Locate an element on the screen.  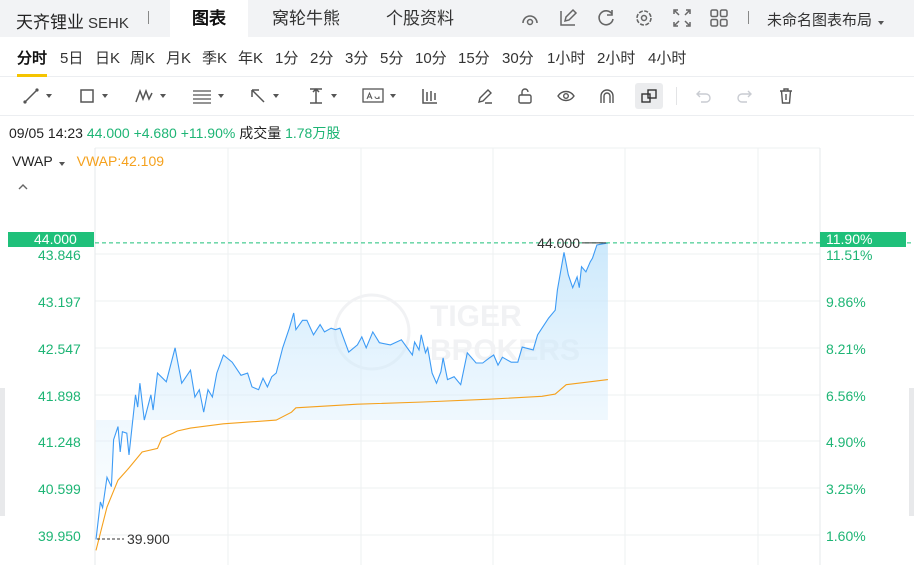
pct-axis-label: 6.56% is located at coordinates (846, 396).